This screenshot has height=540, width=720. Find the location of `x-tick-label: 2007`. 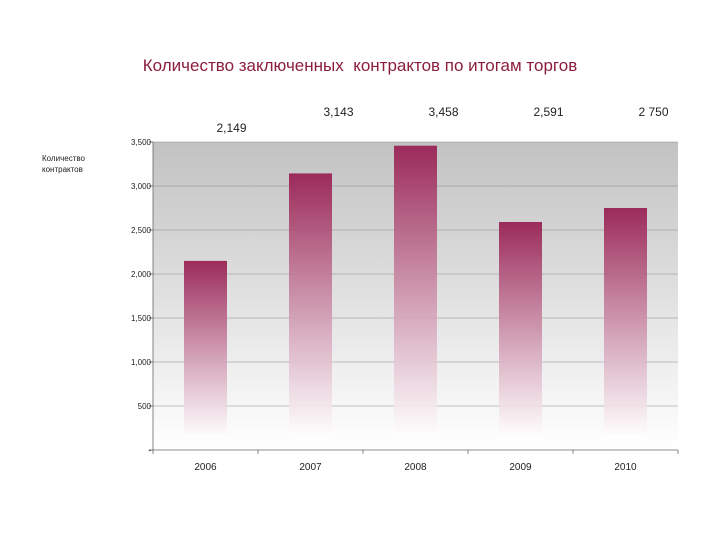

x-tick-label: 2007 is located at coordinates (310, 467).